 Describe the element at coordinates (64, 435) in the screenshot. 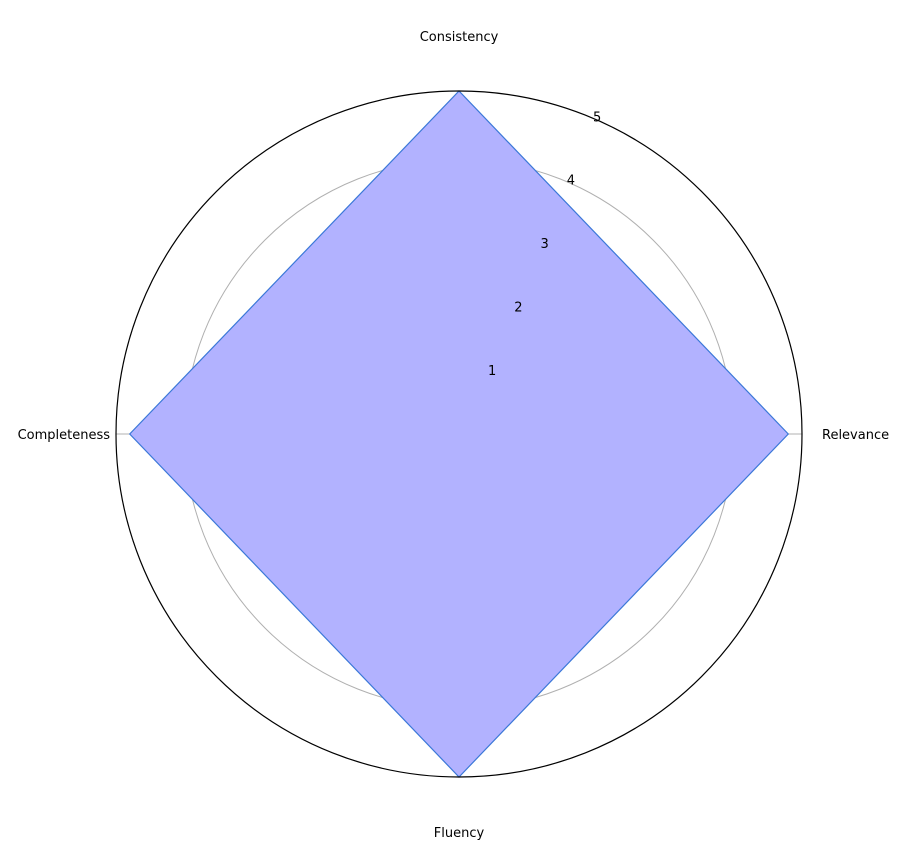

I see `category-label-completeness: Completeness` at that location.